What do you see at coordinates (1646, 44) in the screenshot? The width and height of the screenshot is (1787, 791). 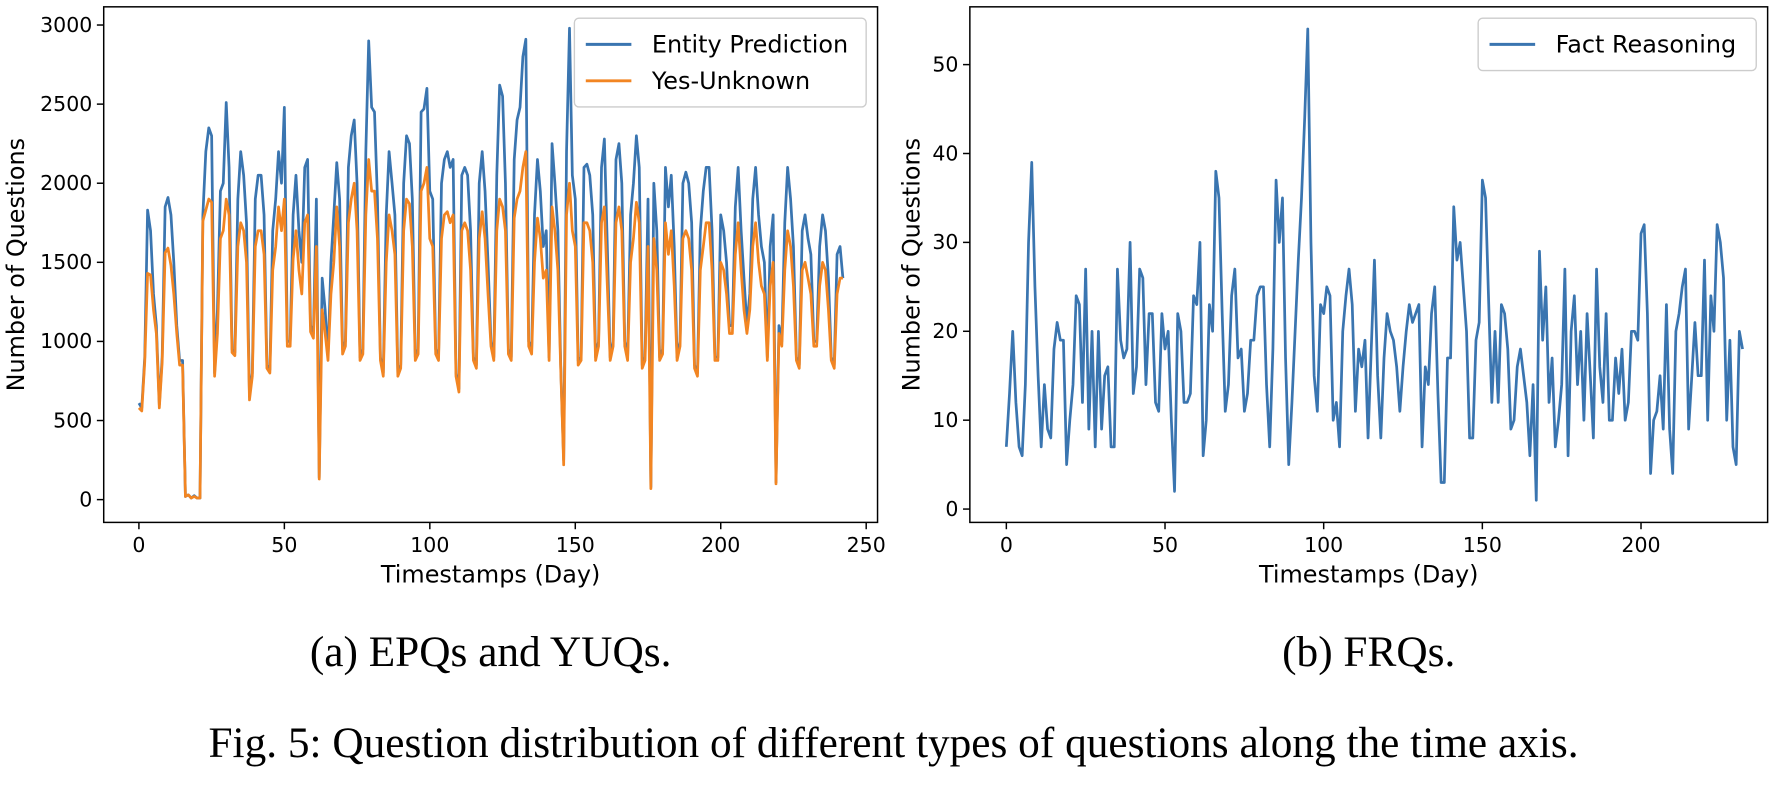 I see `legend-label: Fact Reasoning` at bounding box center [1646, 44].